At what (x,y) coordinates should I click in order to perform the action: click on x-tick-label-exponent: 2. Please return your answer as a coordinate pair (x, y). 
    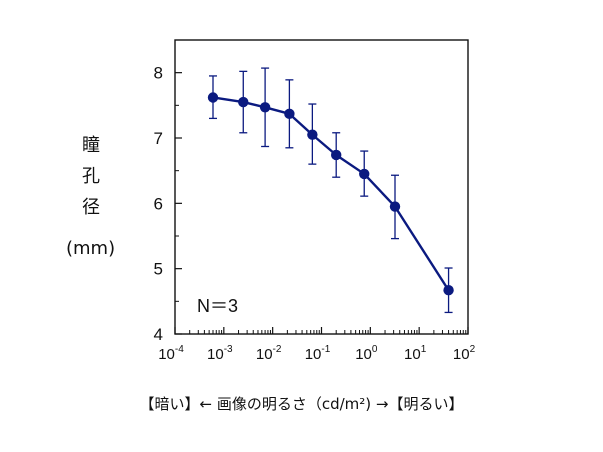
    Looking at the image, I should click on (473, 349).